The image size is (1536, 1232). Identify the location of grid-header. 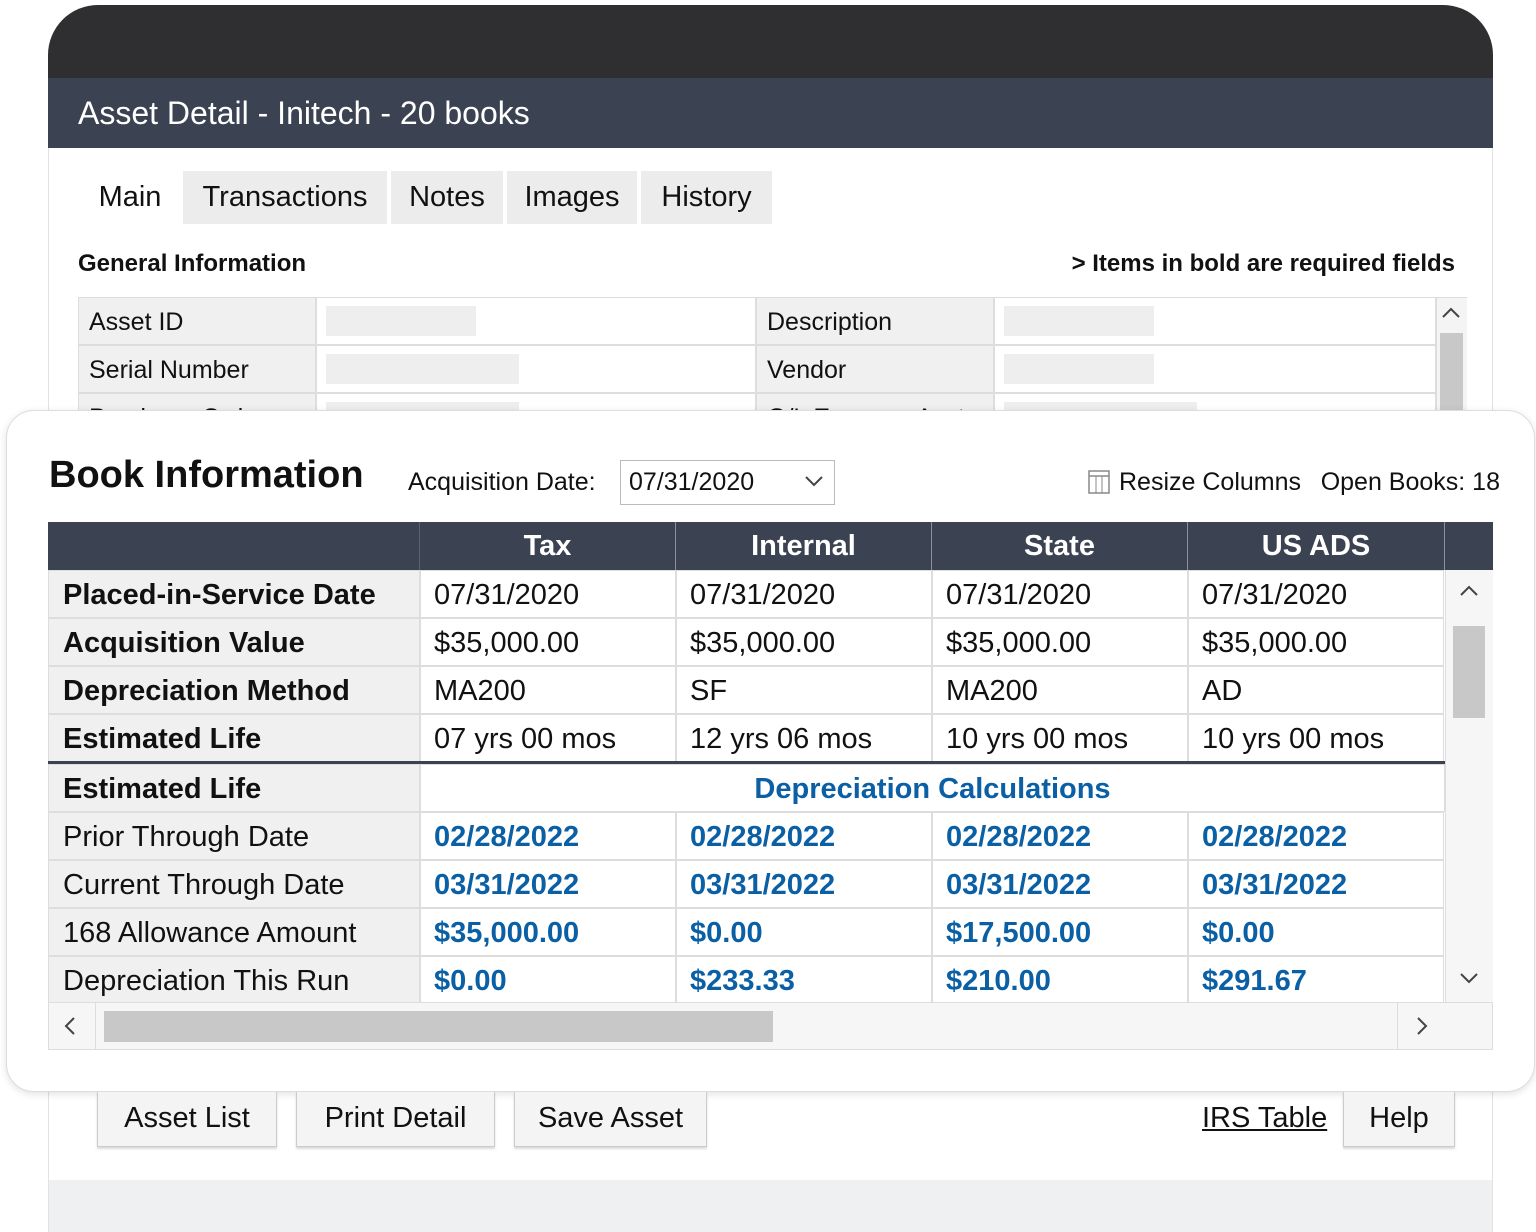
(770, 546).